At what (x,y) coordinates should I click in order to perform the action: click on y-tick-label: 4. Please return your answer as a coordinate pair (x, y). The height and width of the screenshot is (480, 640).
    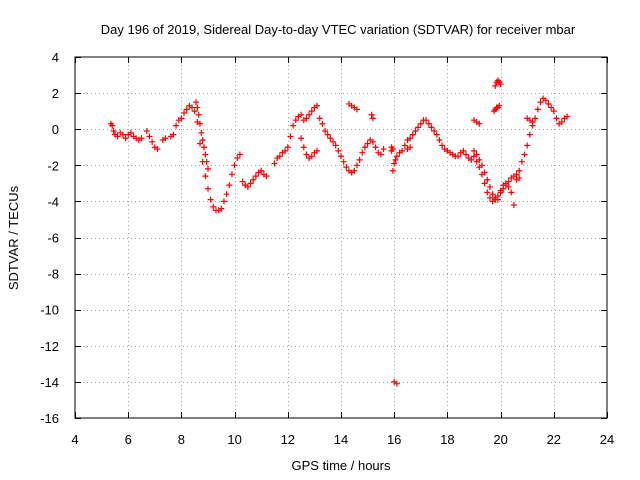
    Looking at the image, I should click on (55, 57).